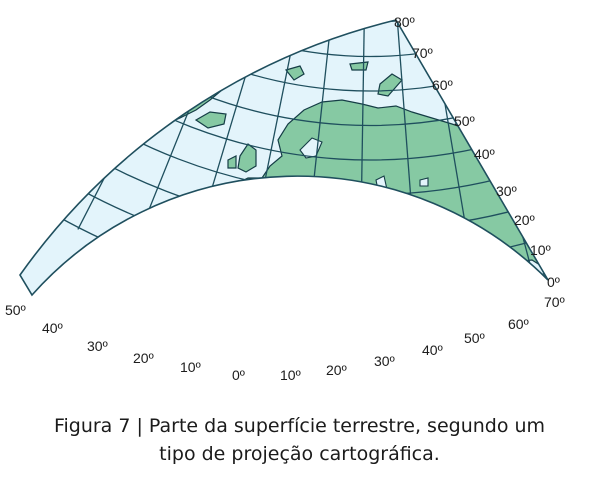 This screenshot has width=599, height=480. I want to click on black-sea, so click(342, 188).